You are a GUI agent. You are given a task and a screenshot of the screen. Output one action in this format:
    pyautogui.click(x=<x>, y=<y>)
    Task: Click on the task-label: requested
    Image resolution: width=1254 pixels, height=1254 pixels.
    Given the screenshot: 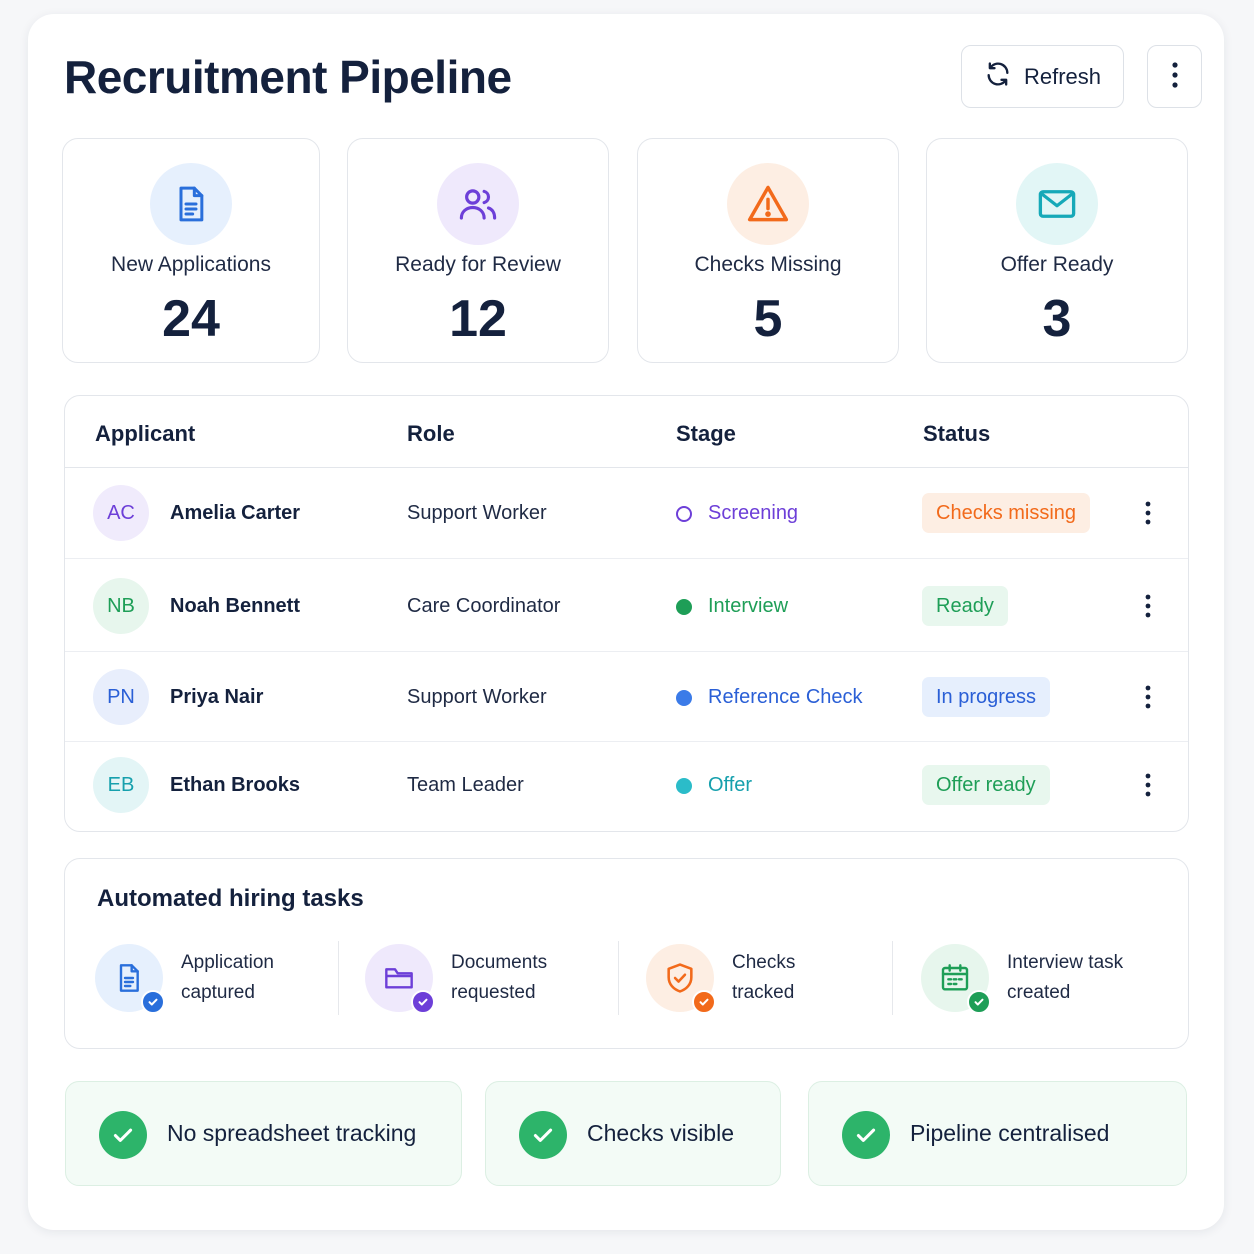 What is the action you would take?
    pyautogui.click(x=493, y=992)
    